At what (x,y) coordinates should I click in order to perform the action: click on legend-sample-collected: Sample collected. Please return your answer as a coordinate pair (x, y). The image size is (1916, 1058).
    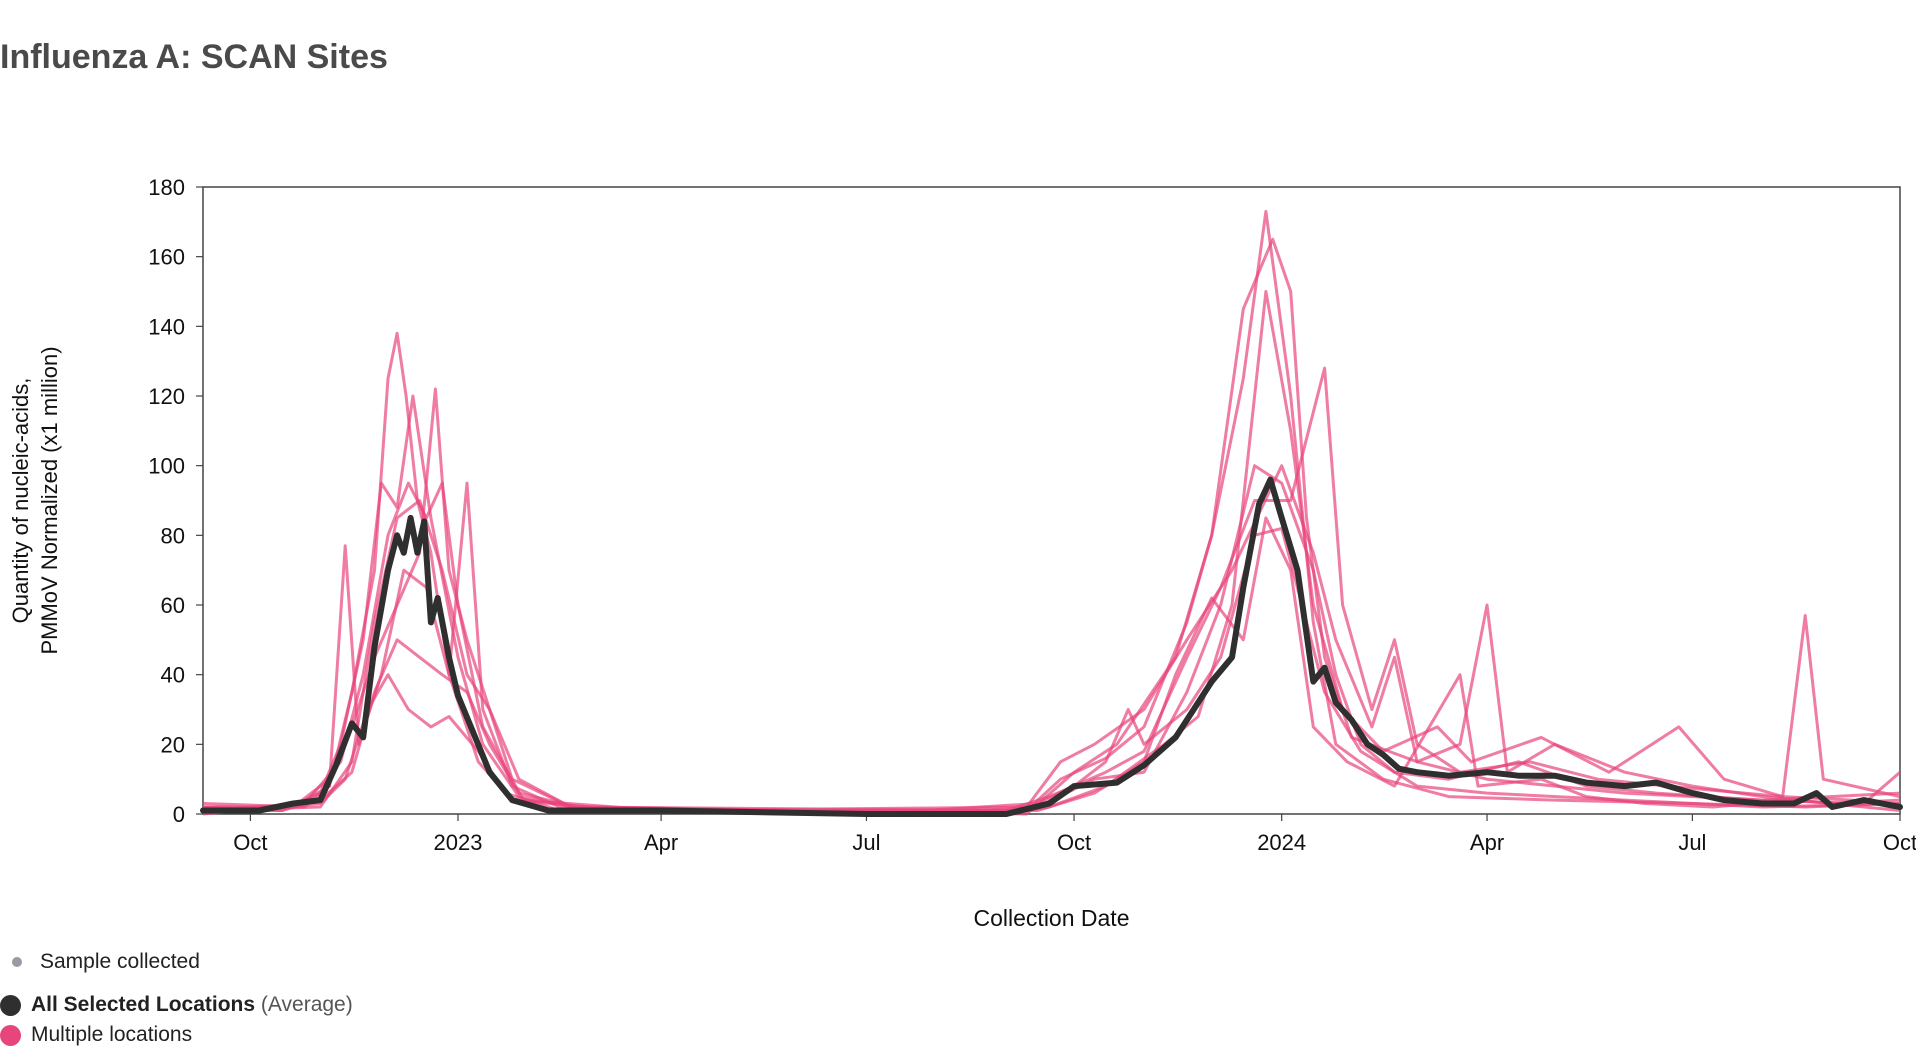
    Looking at the image, I should click on (106, 962).